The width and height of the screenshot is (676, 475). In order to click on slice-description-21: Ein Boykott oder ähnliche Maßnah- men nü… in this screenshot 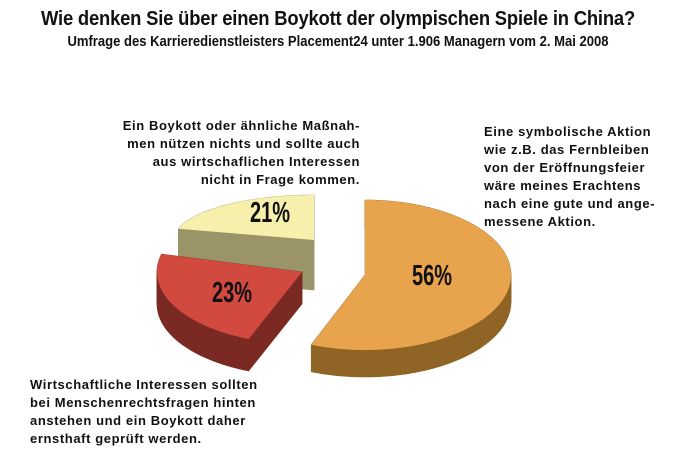, I will do `click(241, 152)`.